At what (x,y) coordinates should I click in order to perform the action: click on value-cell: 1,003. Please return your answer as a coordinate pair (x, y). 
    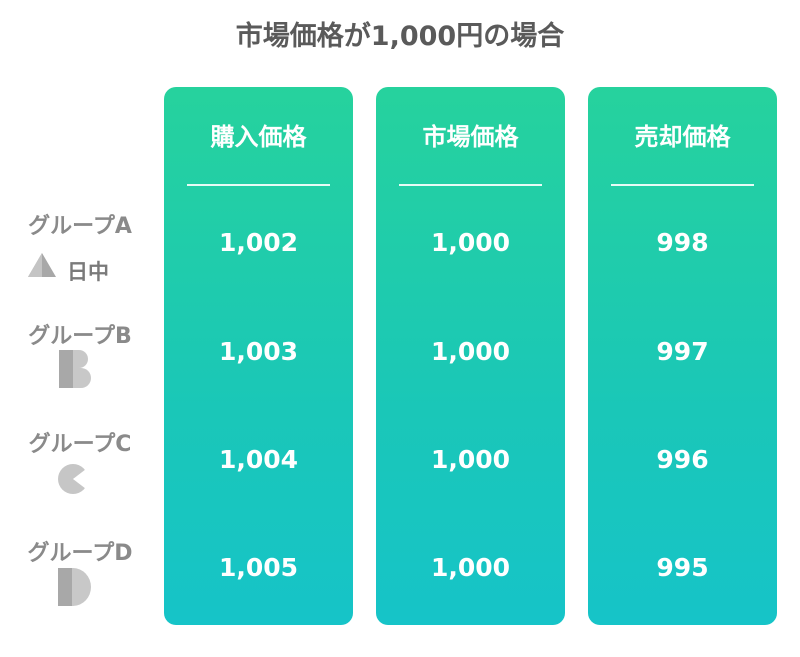
    Looking at the image, I should click on (258, 351).